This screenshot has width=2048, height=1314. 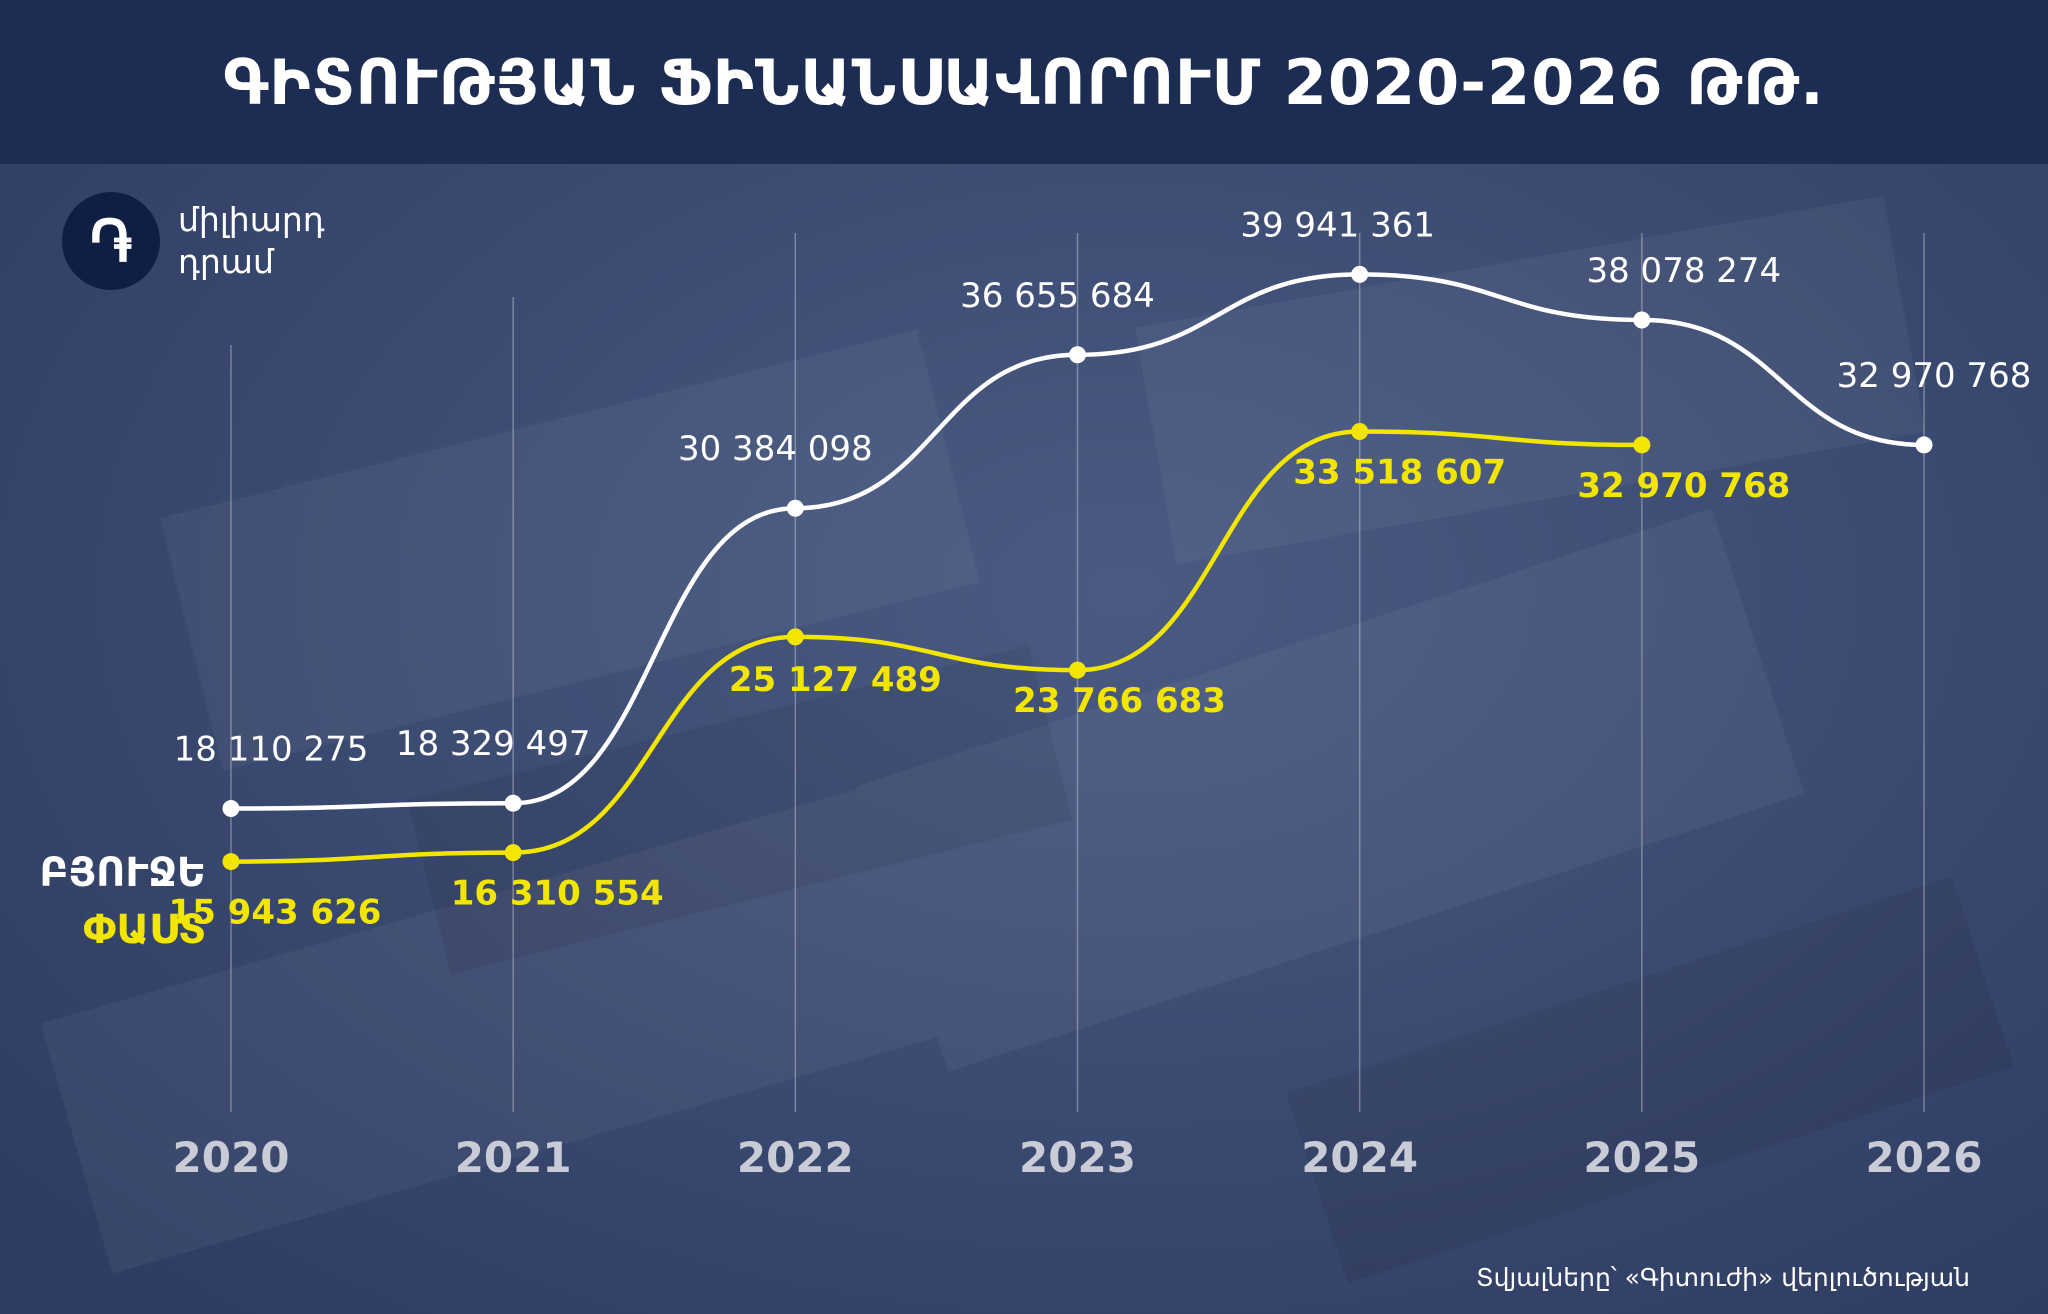 I want to click on chart-title: ԳԻՏՈՒԹՅԱՆ ՖԻՆԱՆՍԱՎՈՐՈՒՄ 2020-2026 ԹԹ., so click(x=1024, y=82).